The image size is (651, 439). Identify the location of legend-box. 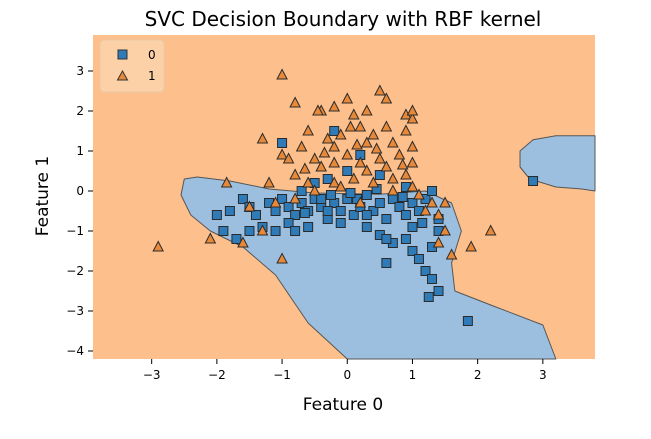
(132, 66).